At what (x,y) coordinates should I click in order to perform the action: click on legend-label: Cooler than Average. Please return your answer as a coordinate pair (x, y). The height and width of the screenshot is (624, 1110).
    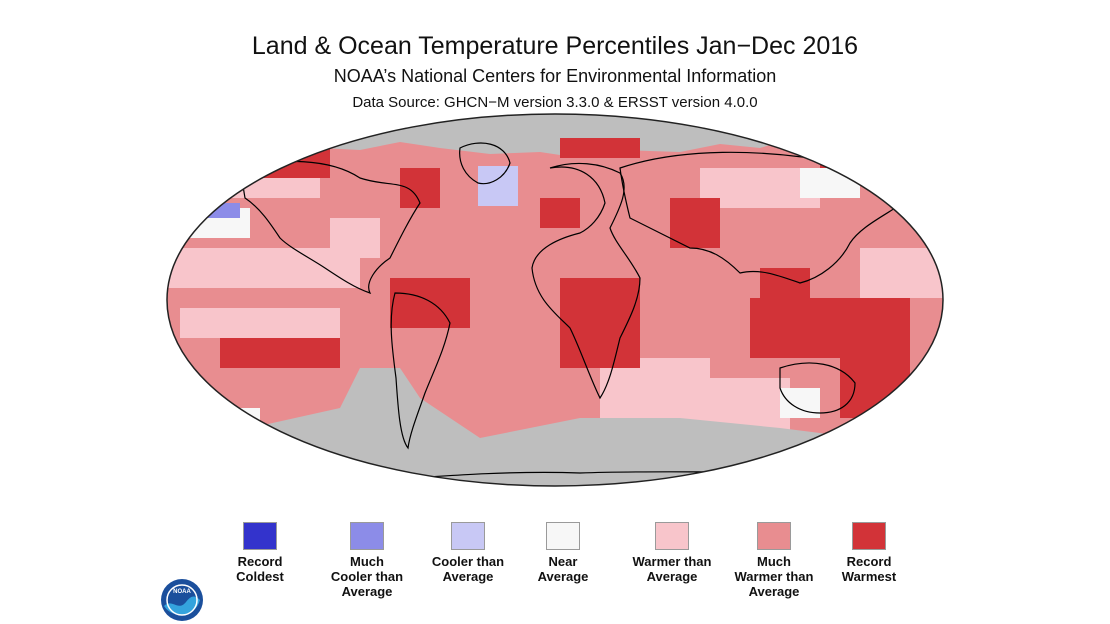
    Looking at the image, I should click on (468, 569).